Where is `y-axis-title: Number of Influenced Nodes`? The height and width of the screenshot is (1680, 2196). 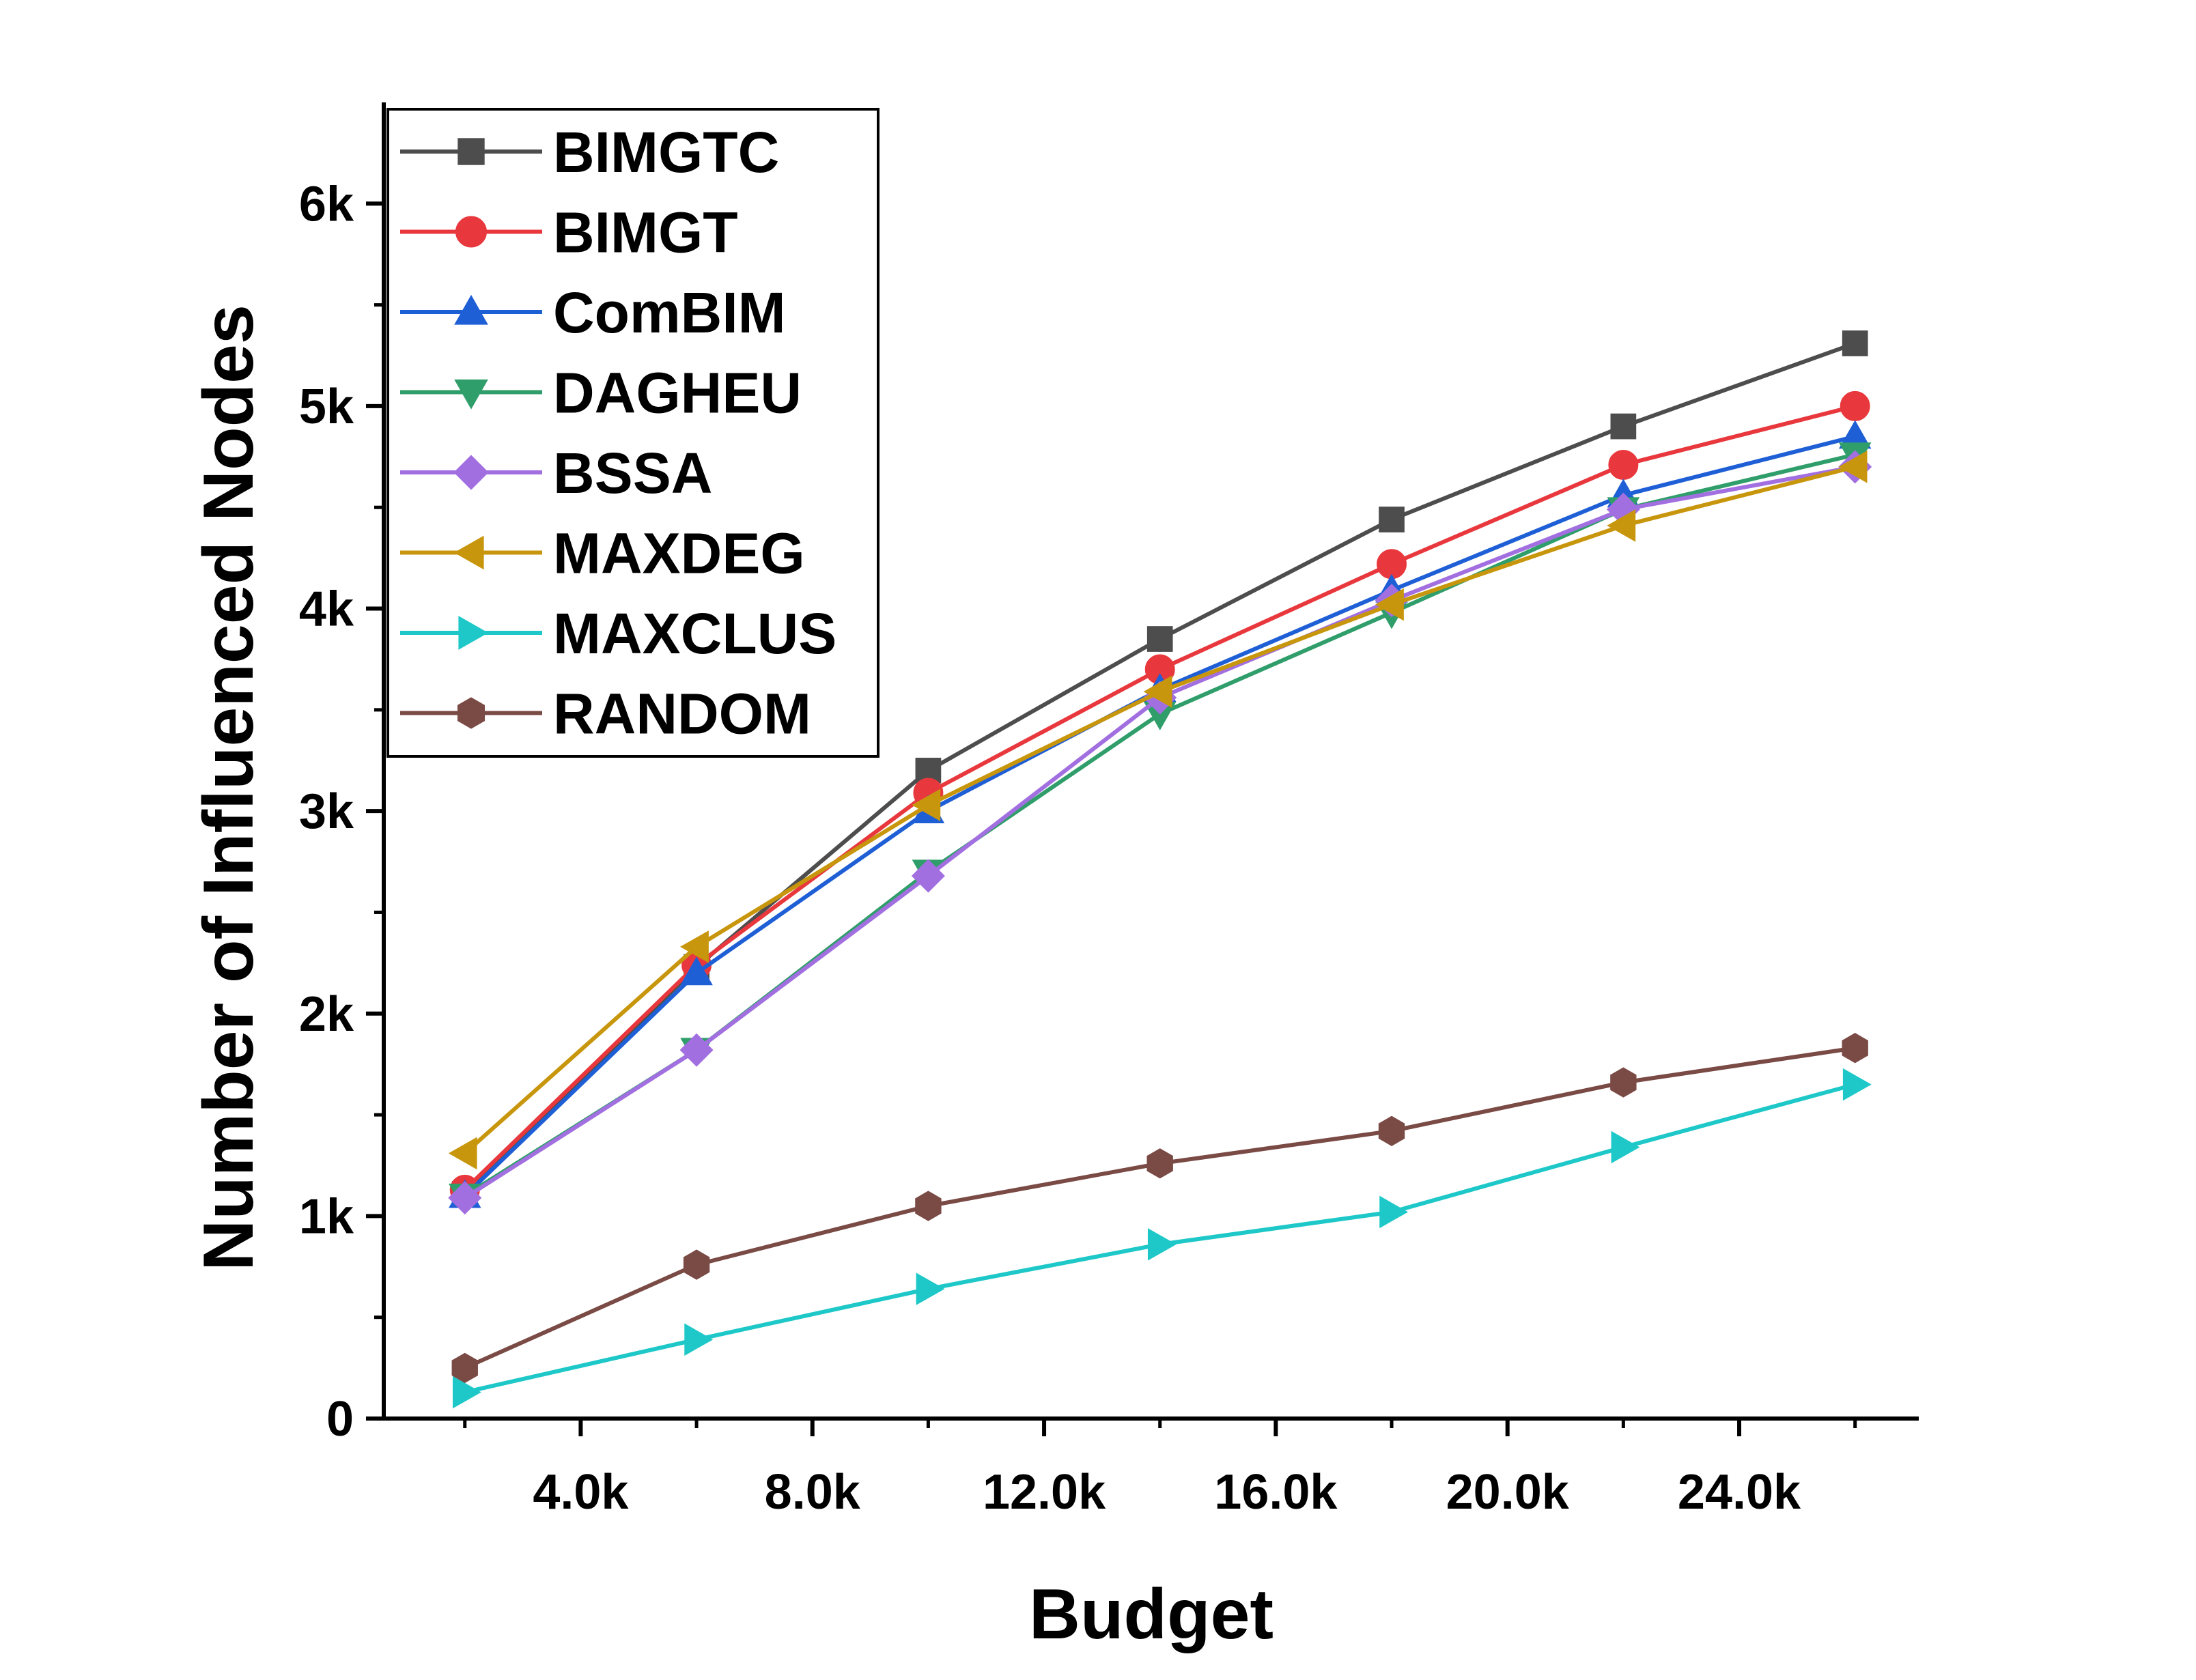 y-axis-title: Number of Influenced Nodes is located at coordinates (229, 787).